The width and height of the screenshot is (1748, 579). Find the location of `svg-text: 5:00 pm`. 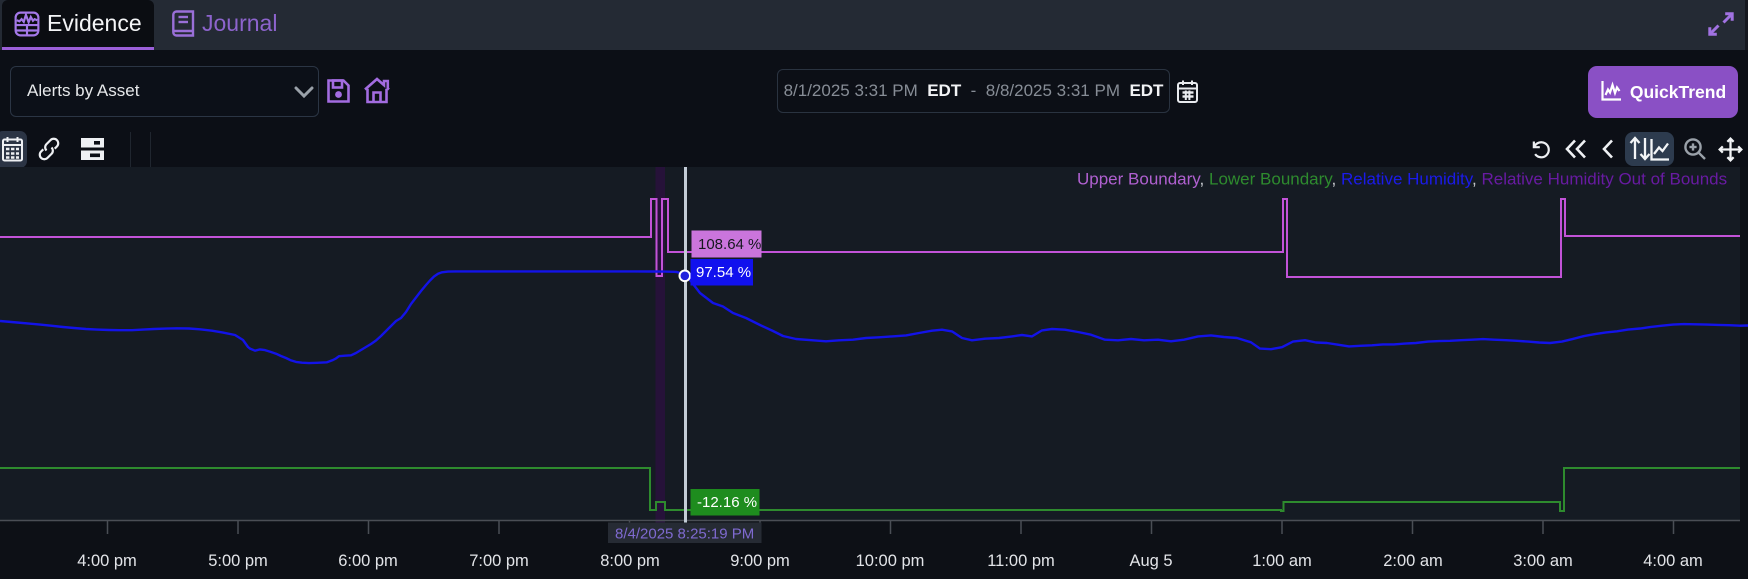

svg-text: 5:00 pm is located at coordinates (238, 561).